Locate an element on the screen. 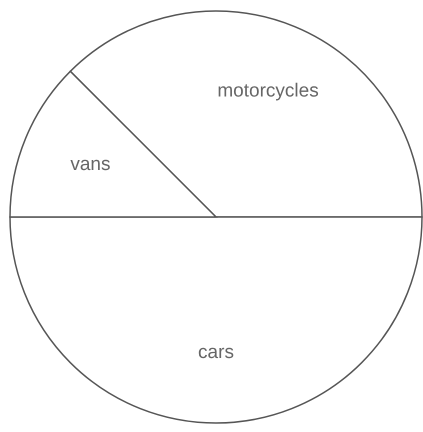  slice-label: cars is located at coordinates (216, 352).